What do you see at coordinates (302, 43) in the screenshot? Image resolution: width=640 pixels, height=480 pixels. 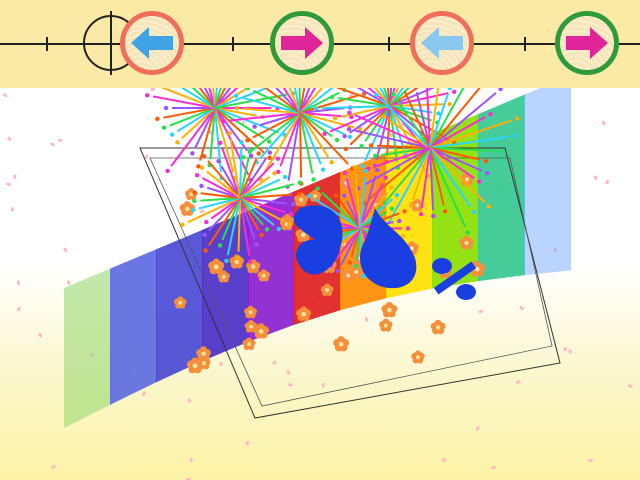 I see `next-button` at bounding box center [302, 43].